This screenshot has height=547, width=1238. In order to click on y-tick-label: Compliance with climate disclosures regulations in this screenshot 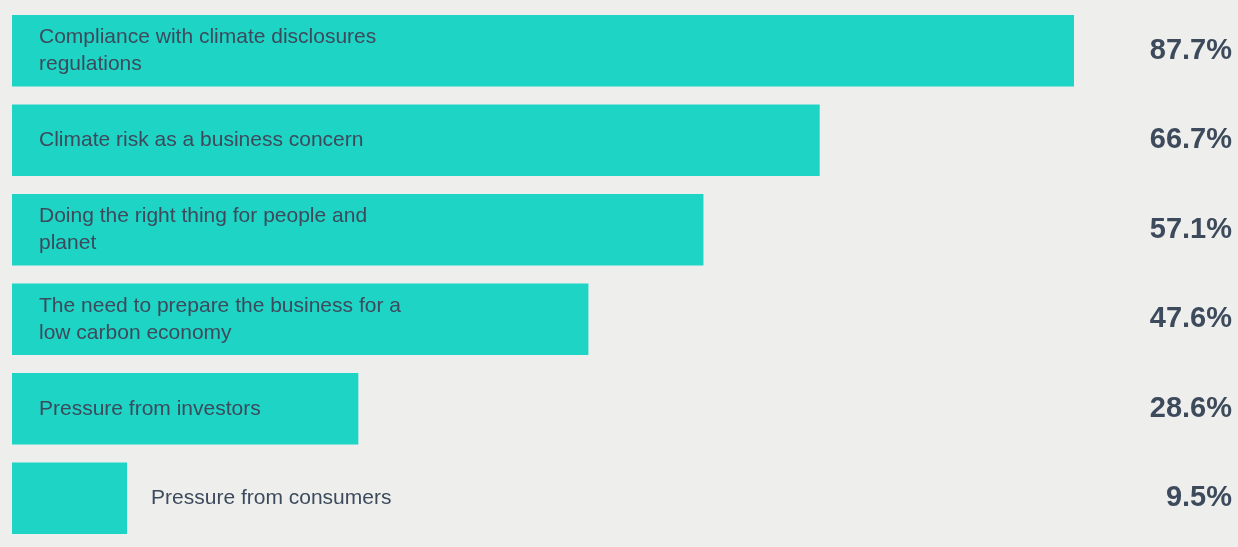, I will do `click(208, 49)`.